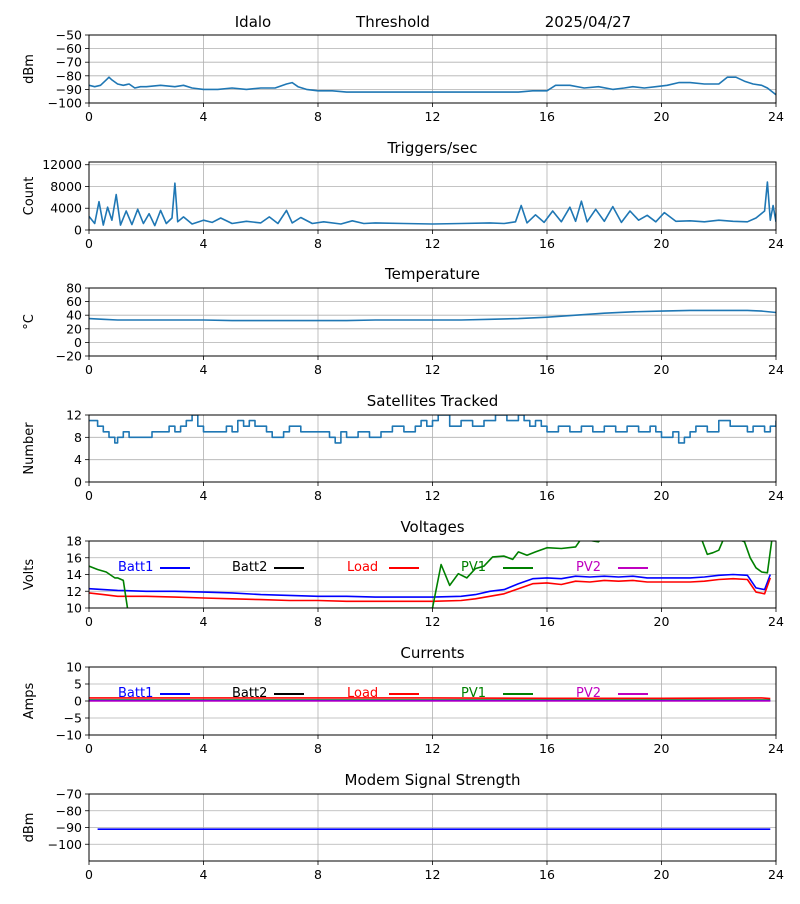 This screenshot has width=800, height=904. Describe the element at coordinates (62, 164) in the screenshot. I see `ytick-label-triggers-3: 12000` at that location.